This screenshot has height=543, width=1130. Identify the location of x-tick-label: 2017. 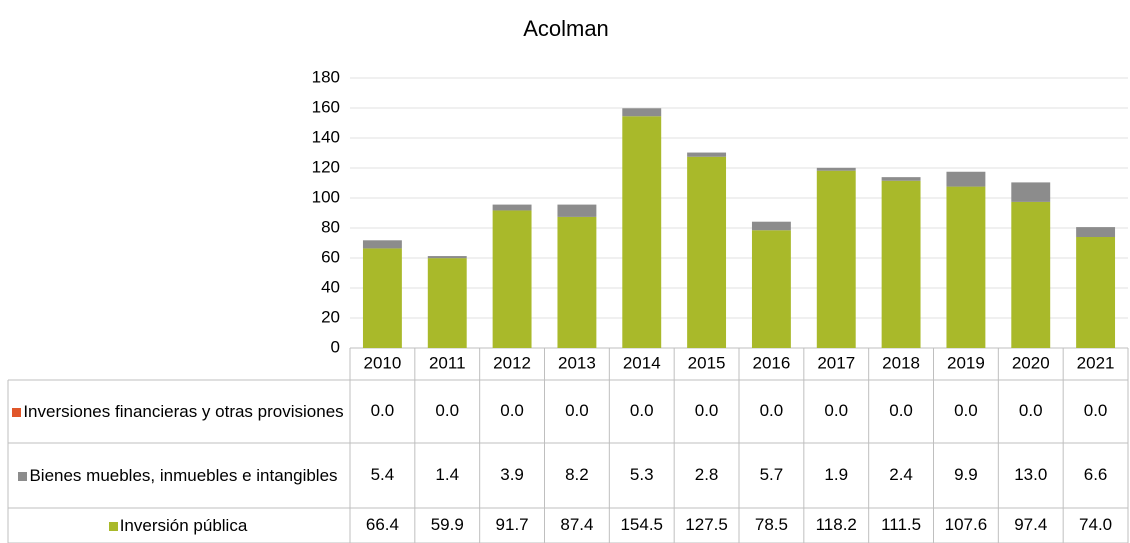
(836, 362).